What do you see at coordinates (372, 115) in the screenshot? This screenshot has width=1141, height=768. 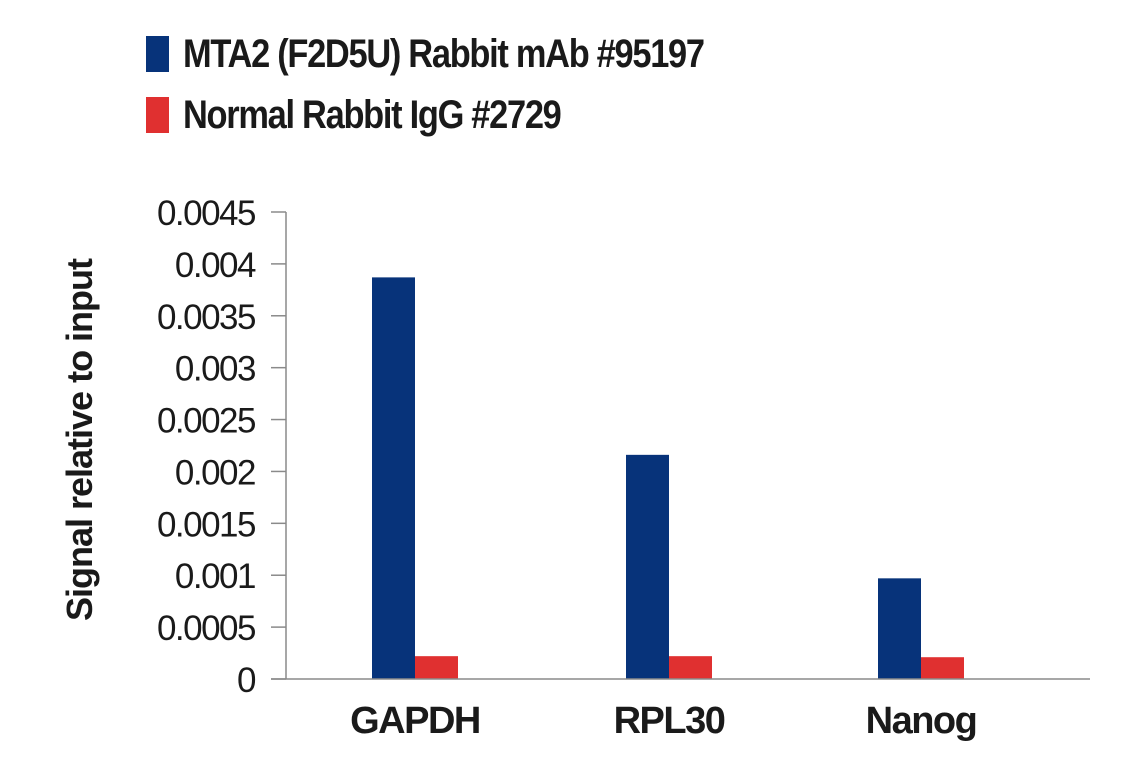 I see `legend-label: Normal Rabbit IgG #2729` at bounding box center [372, 115].